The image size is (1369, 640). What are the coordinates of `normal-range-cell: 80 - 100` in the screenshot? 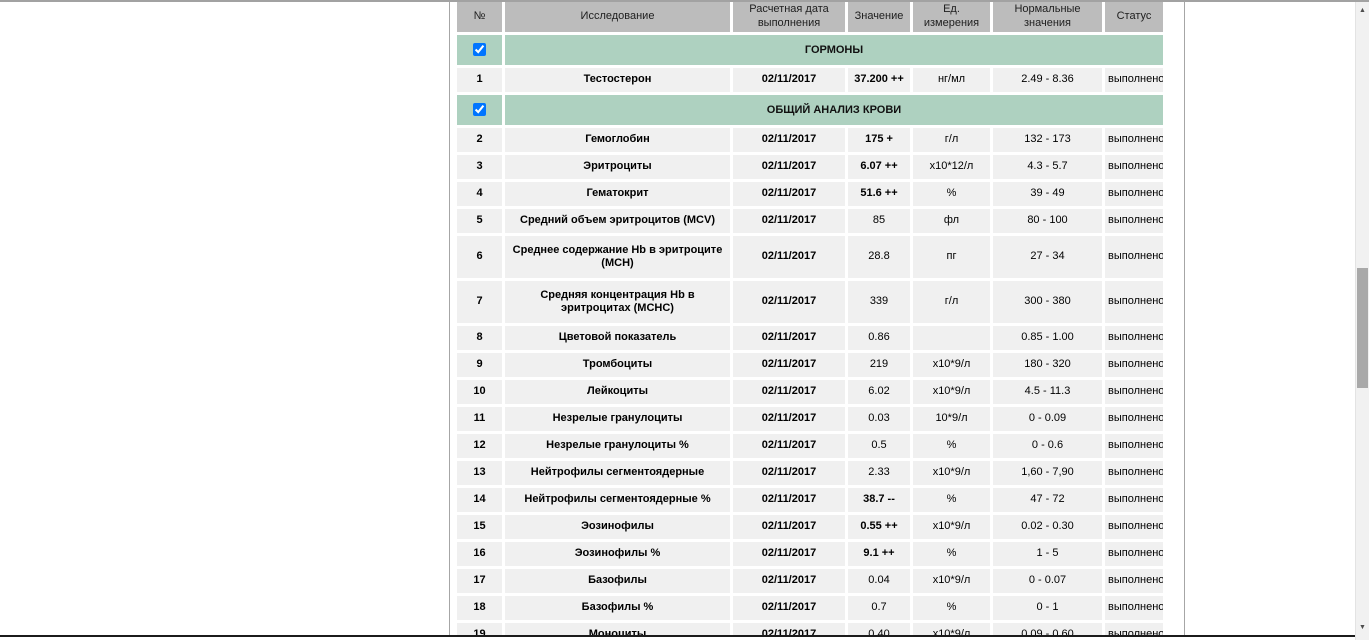 It's located at (1047, 221).